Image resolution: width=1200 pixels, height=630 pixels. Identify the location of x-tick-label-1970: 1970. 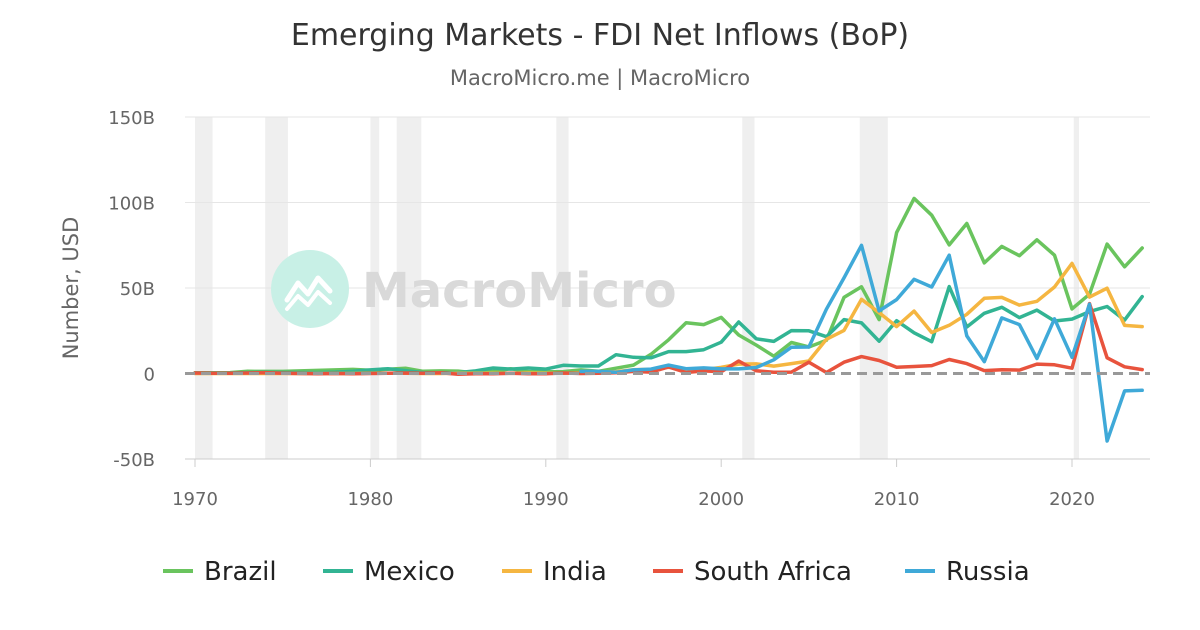
(195, 499).